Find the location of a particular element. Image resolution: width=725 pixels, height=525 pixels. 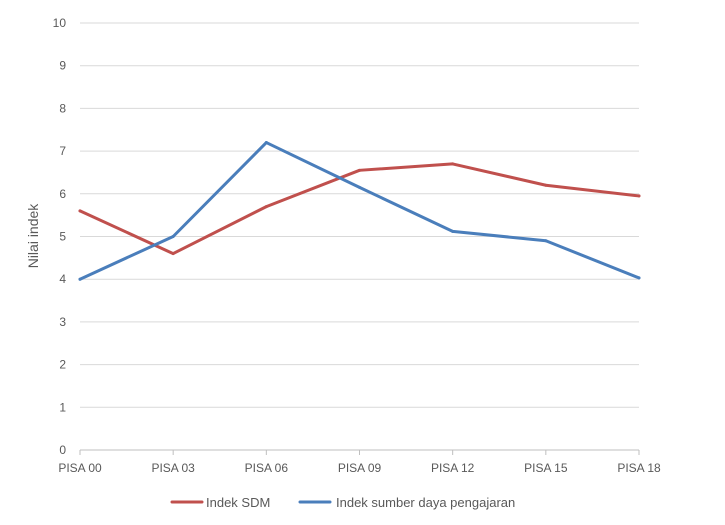

x-tick-label: PISA 09 is located at coordinates (360, 468).